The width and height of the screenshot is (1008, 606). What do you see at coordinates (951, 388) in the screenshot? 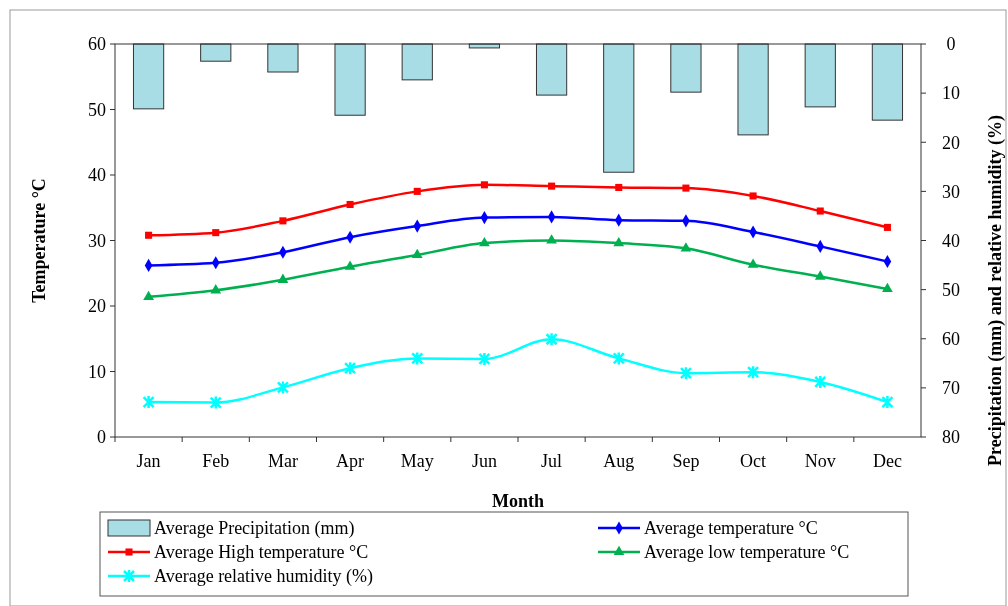
I see `y2-tick-label: 70` at bounding box center [951, 388].